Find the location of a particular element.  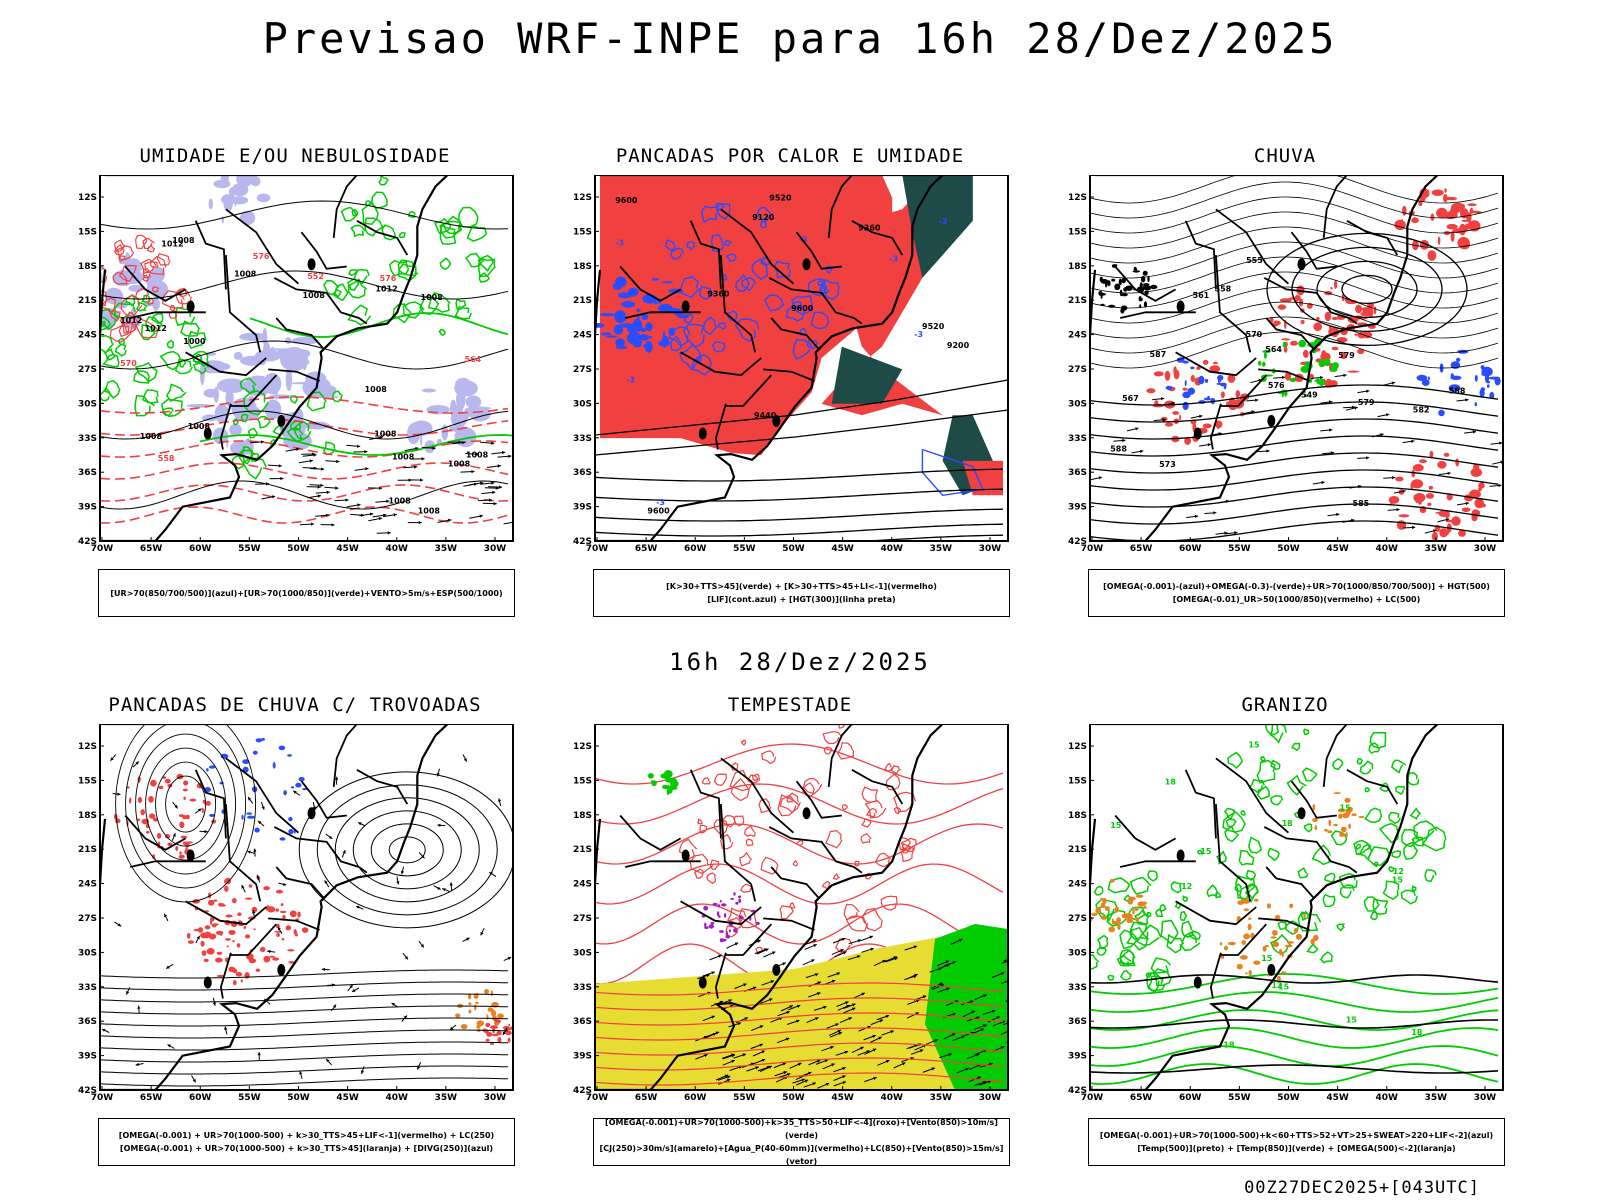

streamline is located at coordinates (1294, 245).